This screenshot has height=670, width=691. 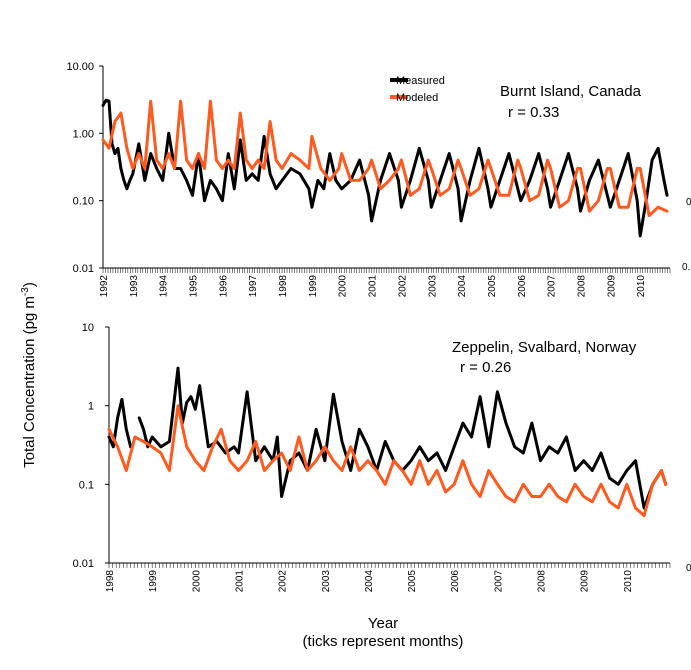 I want to click on legend-label: Measured, so click(x=420, y=81).